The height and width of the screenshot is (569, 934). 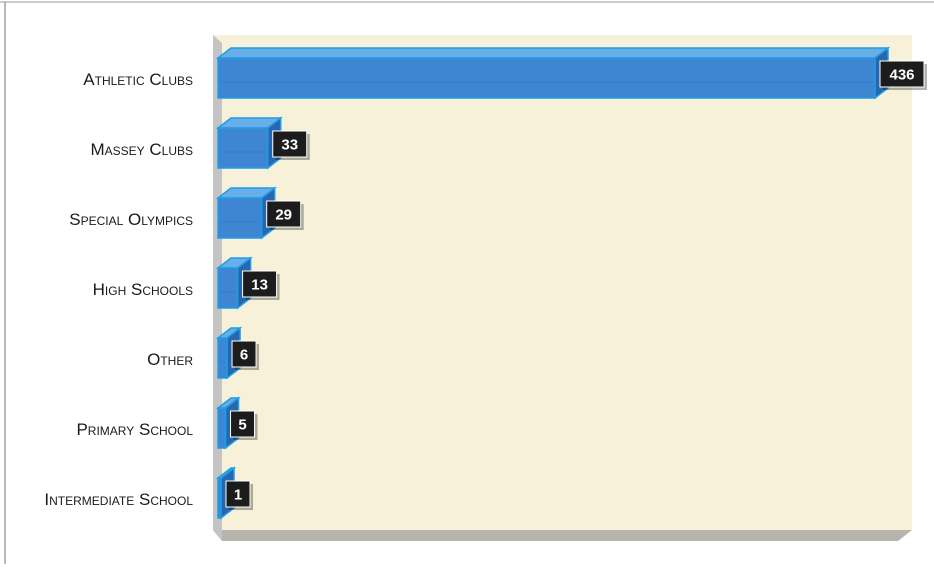 What do you see at coordinates (134, 429) in the screenshot?
I see `category-label-5: Primary School` at bounding box center [134, 429].